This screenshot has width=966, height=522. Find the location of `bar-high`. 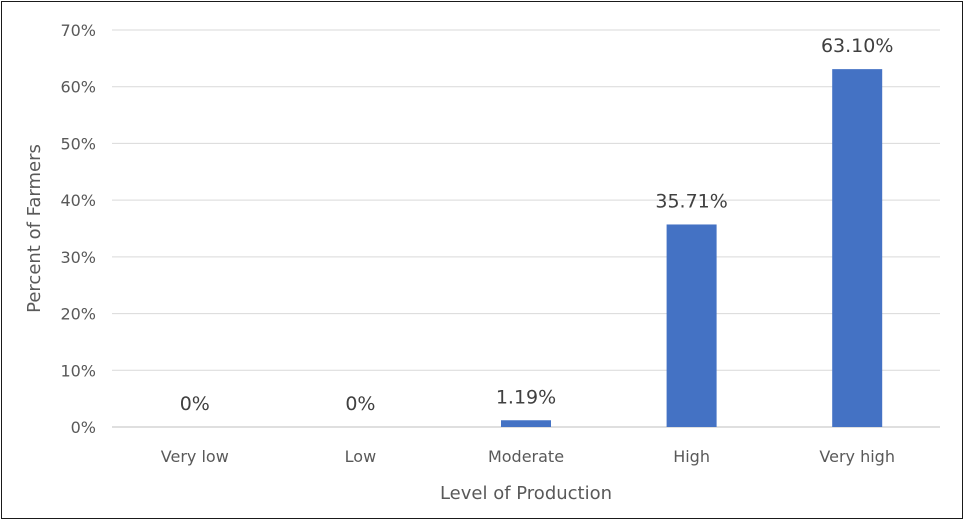

bar-high is located at coordinates (691, 325).